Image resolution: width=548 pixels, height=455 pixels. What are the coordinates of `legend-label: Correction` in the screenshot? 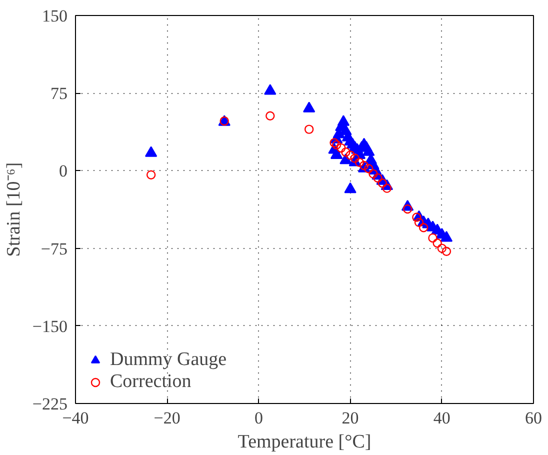 It's located at (151, 382).